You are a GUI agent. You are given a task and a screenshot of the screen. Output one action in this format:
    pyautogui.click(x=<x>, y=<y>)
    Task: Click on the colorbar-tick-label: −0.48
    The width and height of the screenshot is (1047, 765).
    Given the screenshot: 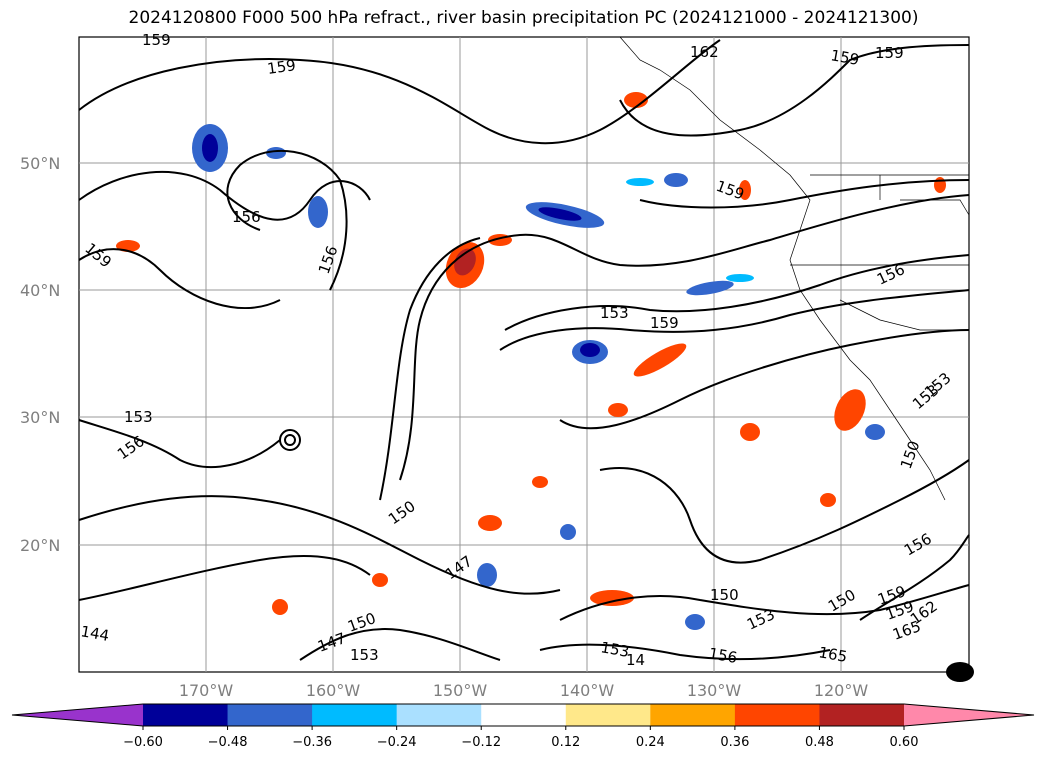 What is the action you would take?
    pyautogui.click(x=228, y=742)
    